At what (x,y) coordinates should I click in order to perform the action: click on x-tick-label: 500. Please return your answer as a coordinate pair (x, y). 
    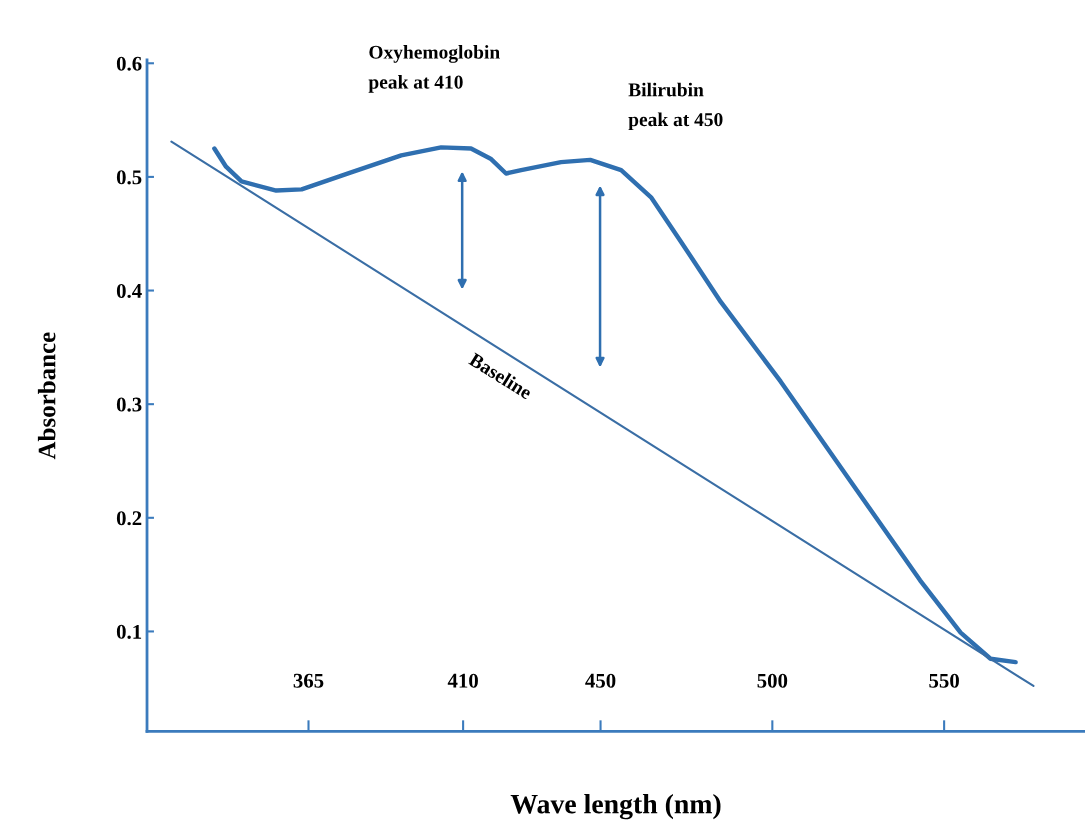
    Looking at the image, I should click on (772, 680).